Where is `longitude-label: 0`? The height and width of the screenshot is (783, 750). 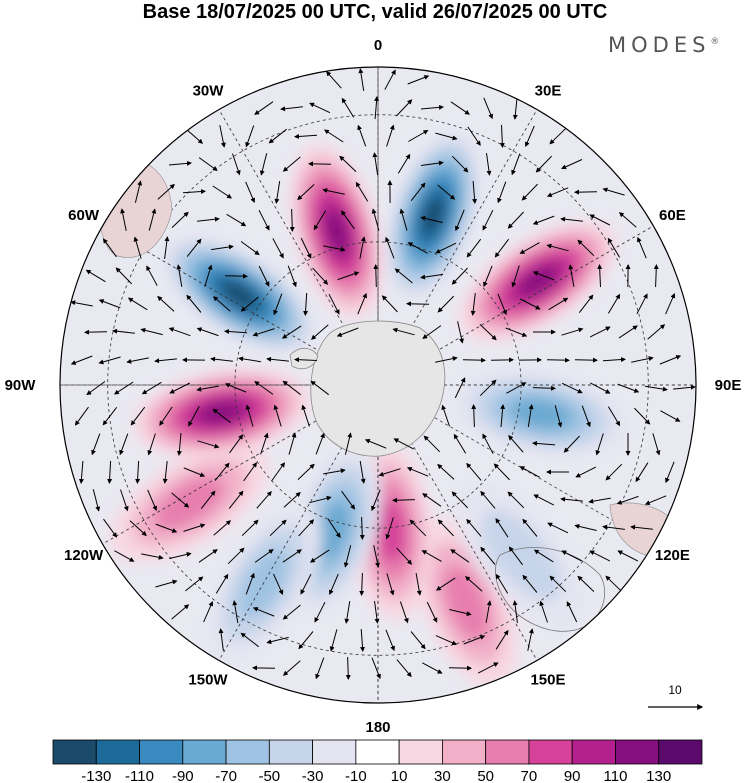 longitude-label: 0 is located at coordinates (378, 45).